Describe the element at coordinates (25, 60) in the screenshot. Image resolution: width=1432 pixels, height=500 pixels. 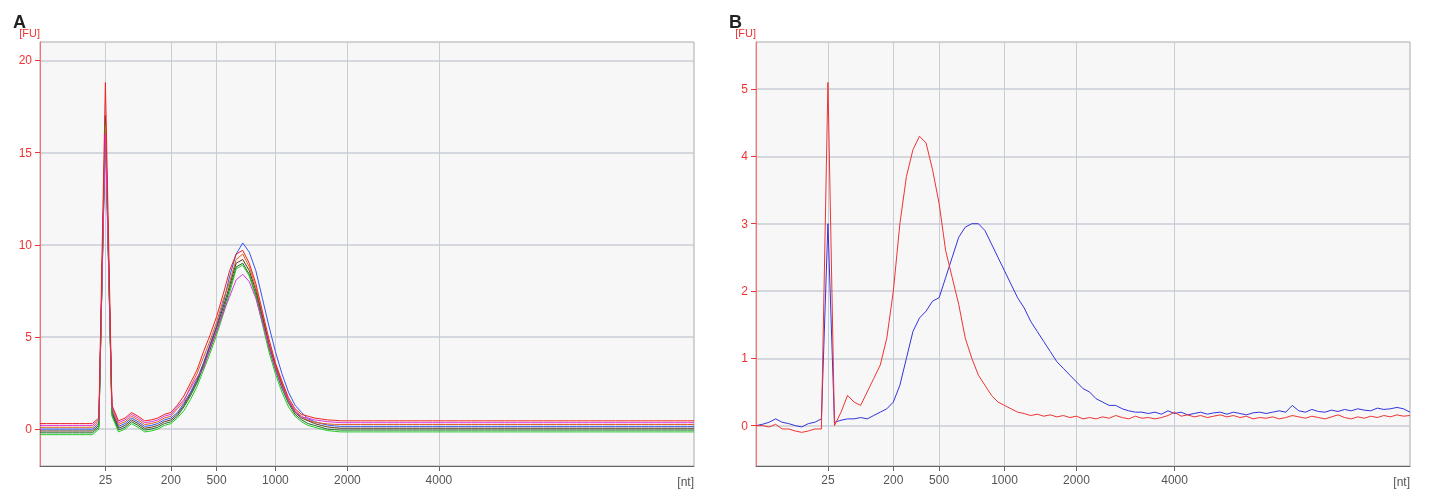
I see `y-tick-label: 20` at that location.